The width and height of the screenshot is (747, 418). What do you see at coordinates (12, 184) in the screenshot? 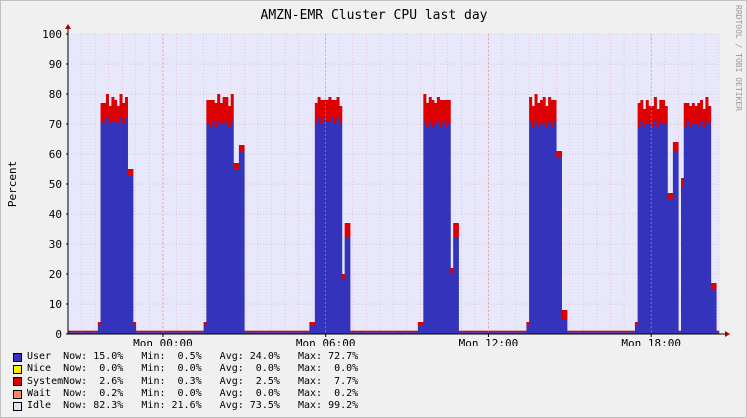
I see `y-axis-label: Percent` at bounding box center [12, 184].